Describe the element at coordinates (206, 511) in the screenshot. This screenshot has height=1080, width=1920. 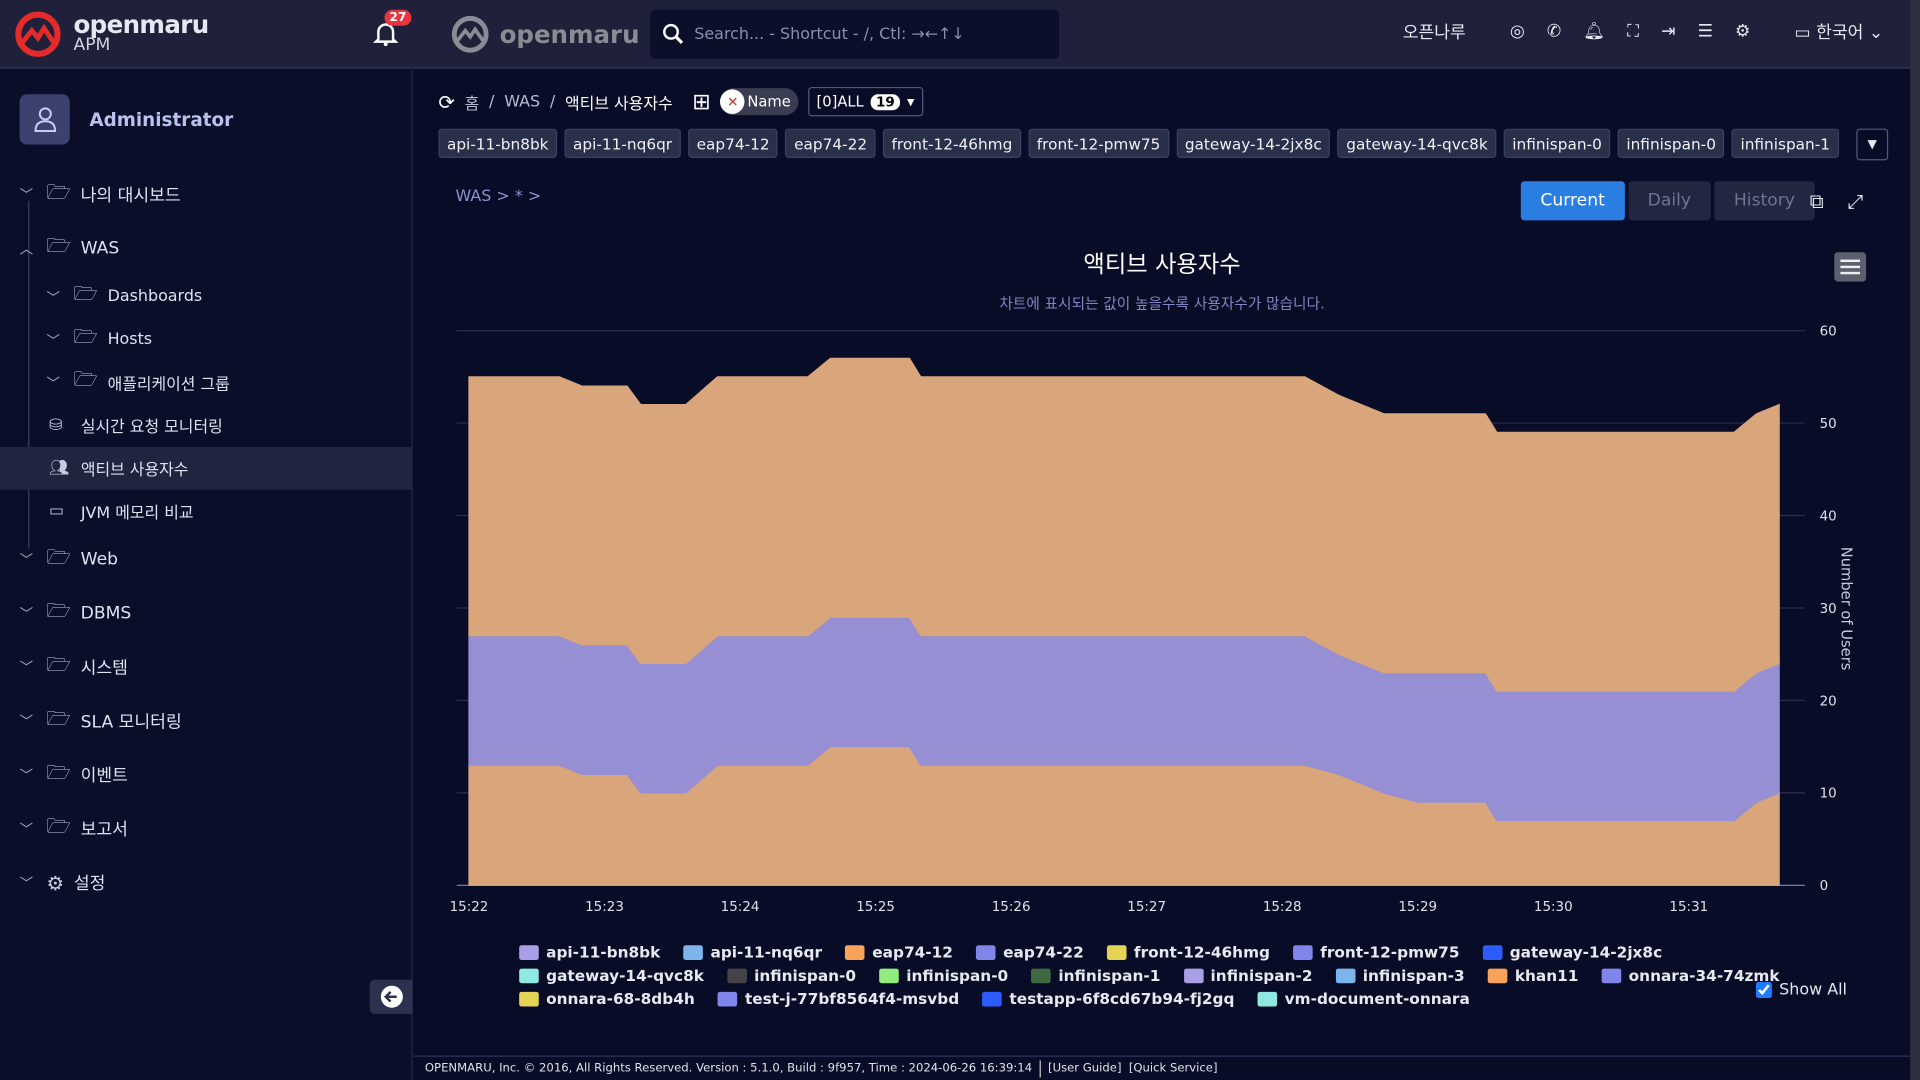
I see `sidebar-item: ▭ JVM 메모리 비교` at that location.